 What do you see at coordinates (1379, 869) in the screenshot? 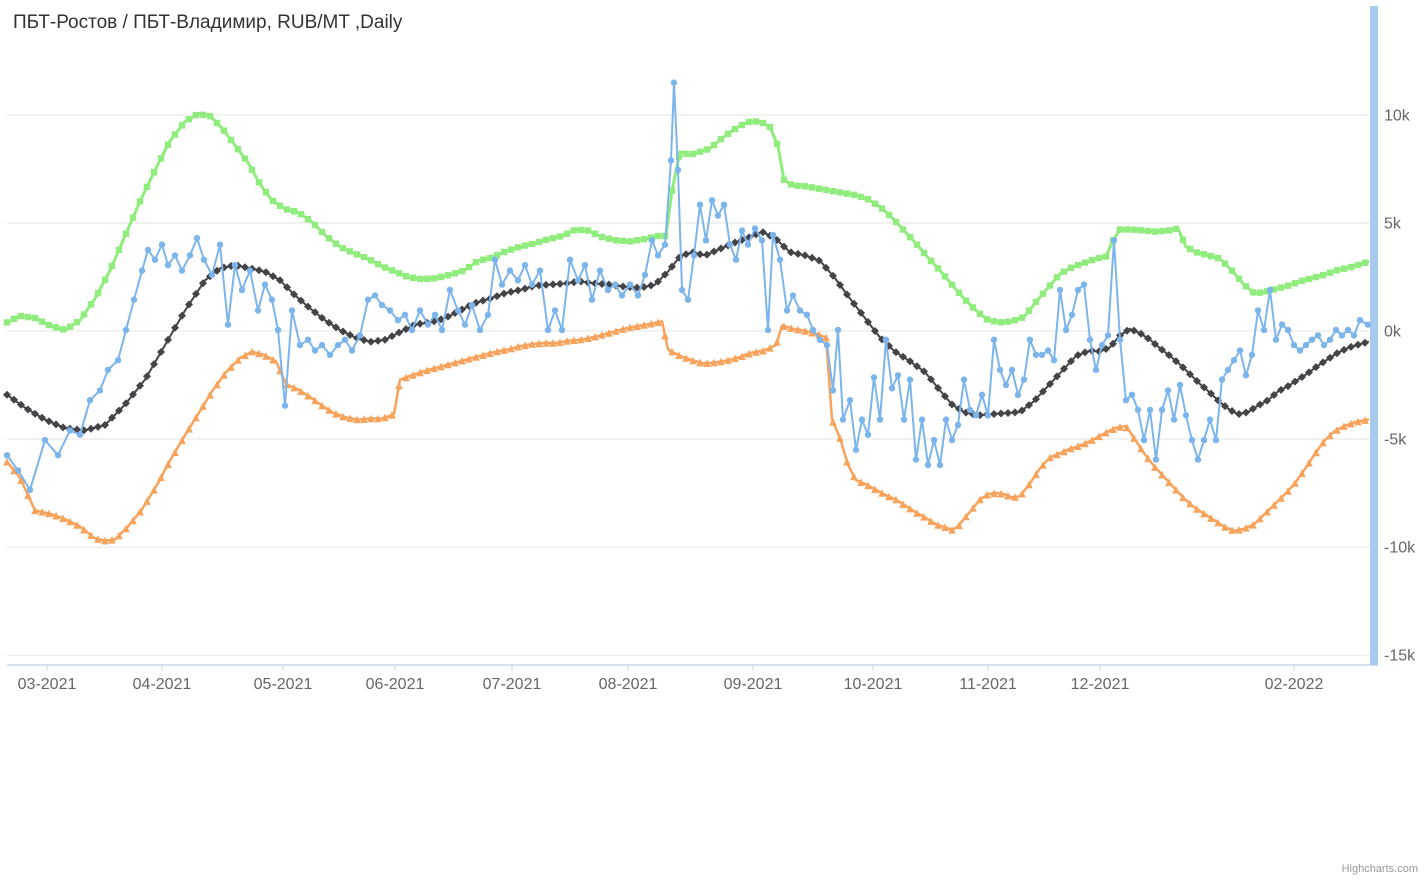
I see `highcharts-credit: Highcharts.com` at bounding box center [1379, 869].